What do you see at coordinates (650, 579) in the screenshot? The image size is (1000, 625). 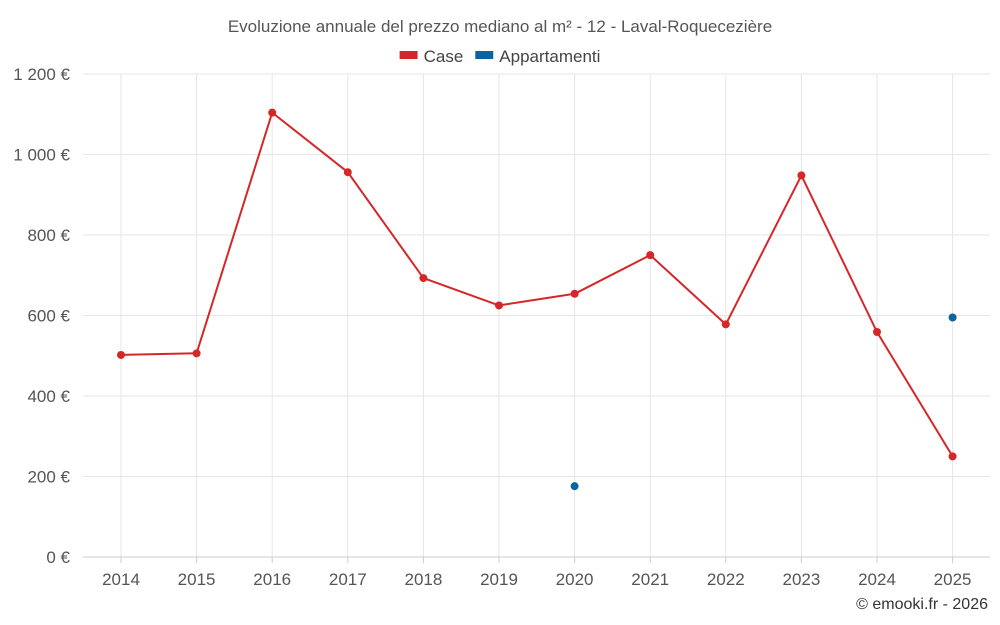 I see `x-tick-label: 2021` at bounding box center [650, 579].